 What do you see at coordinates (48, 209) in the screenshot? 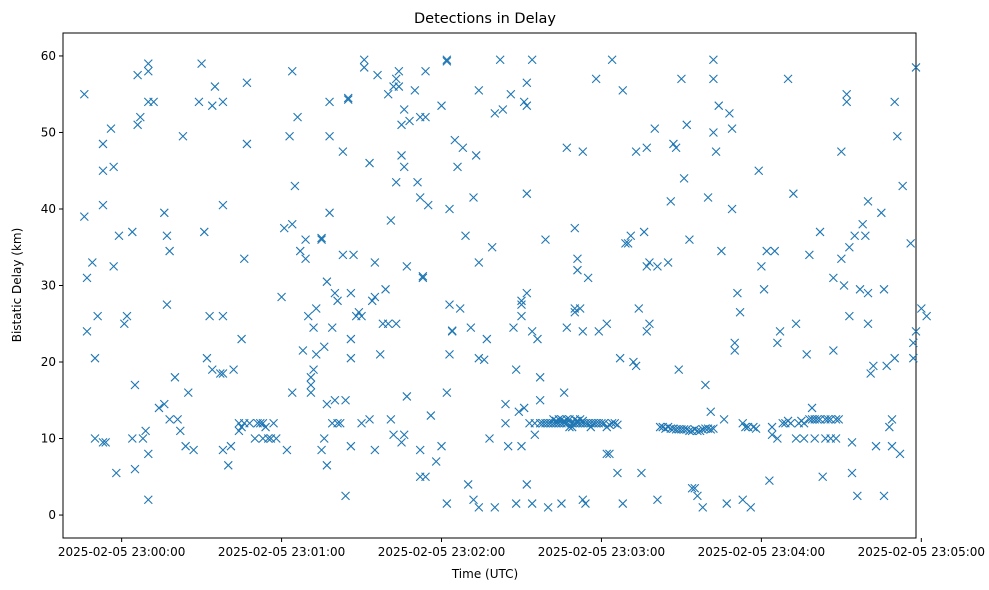
I see `y-tick-label: 40` at bounding box center [48, 209].